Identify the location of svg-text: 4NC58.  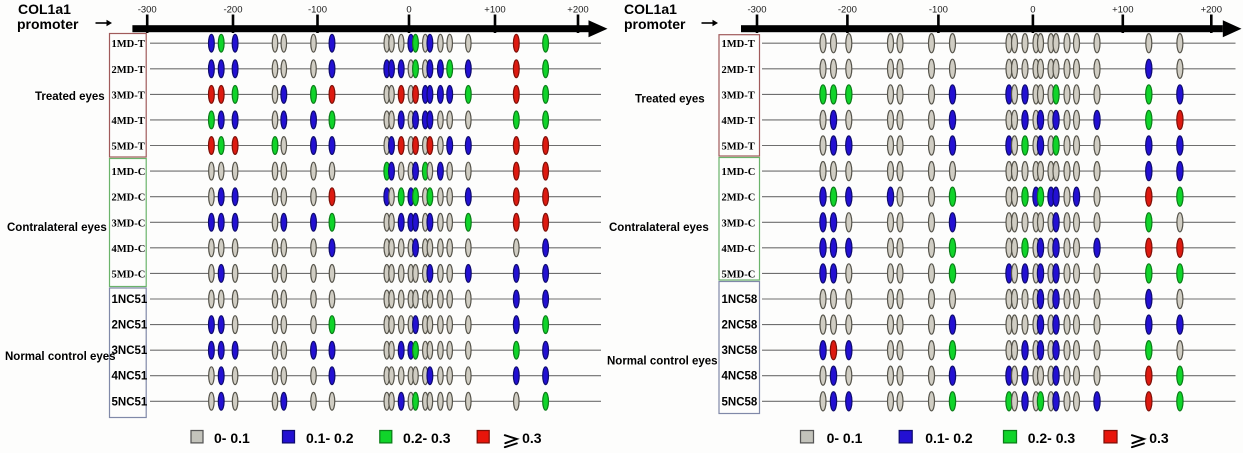
(740, 377).